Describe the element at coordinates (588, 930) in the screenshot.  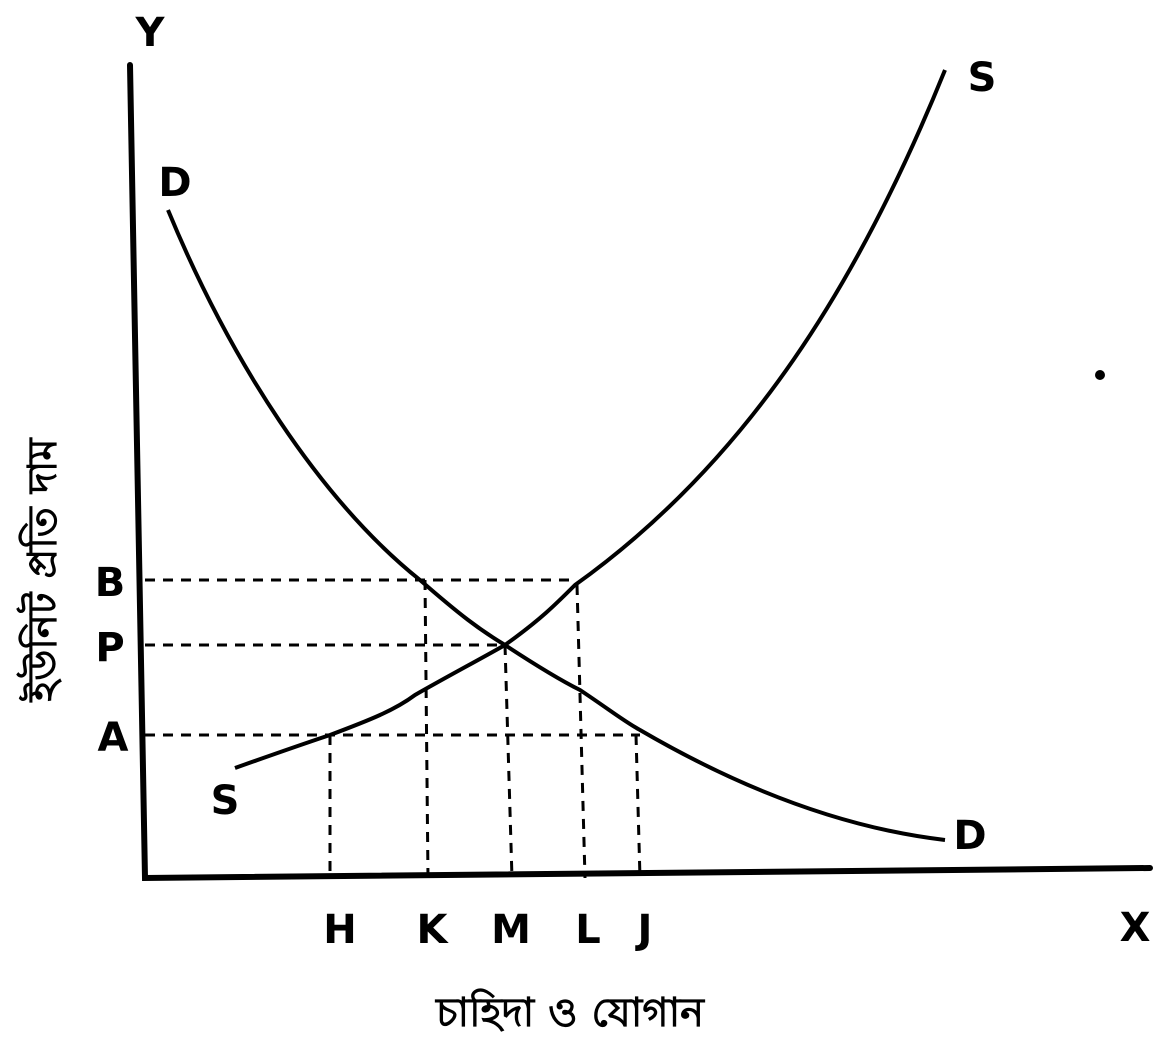
I see `quantity-label: L` at that location.